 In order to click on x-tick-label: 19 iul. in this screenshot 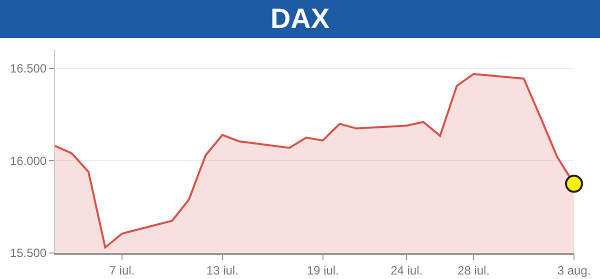, I will do `click(322, 270)`.